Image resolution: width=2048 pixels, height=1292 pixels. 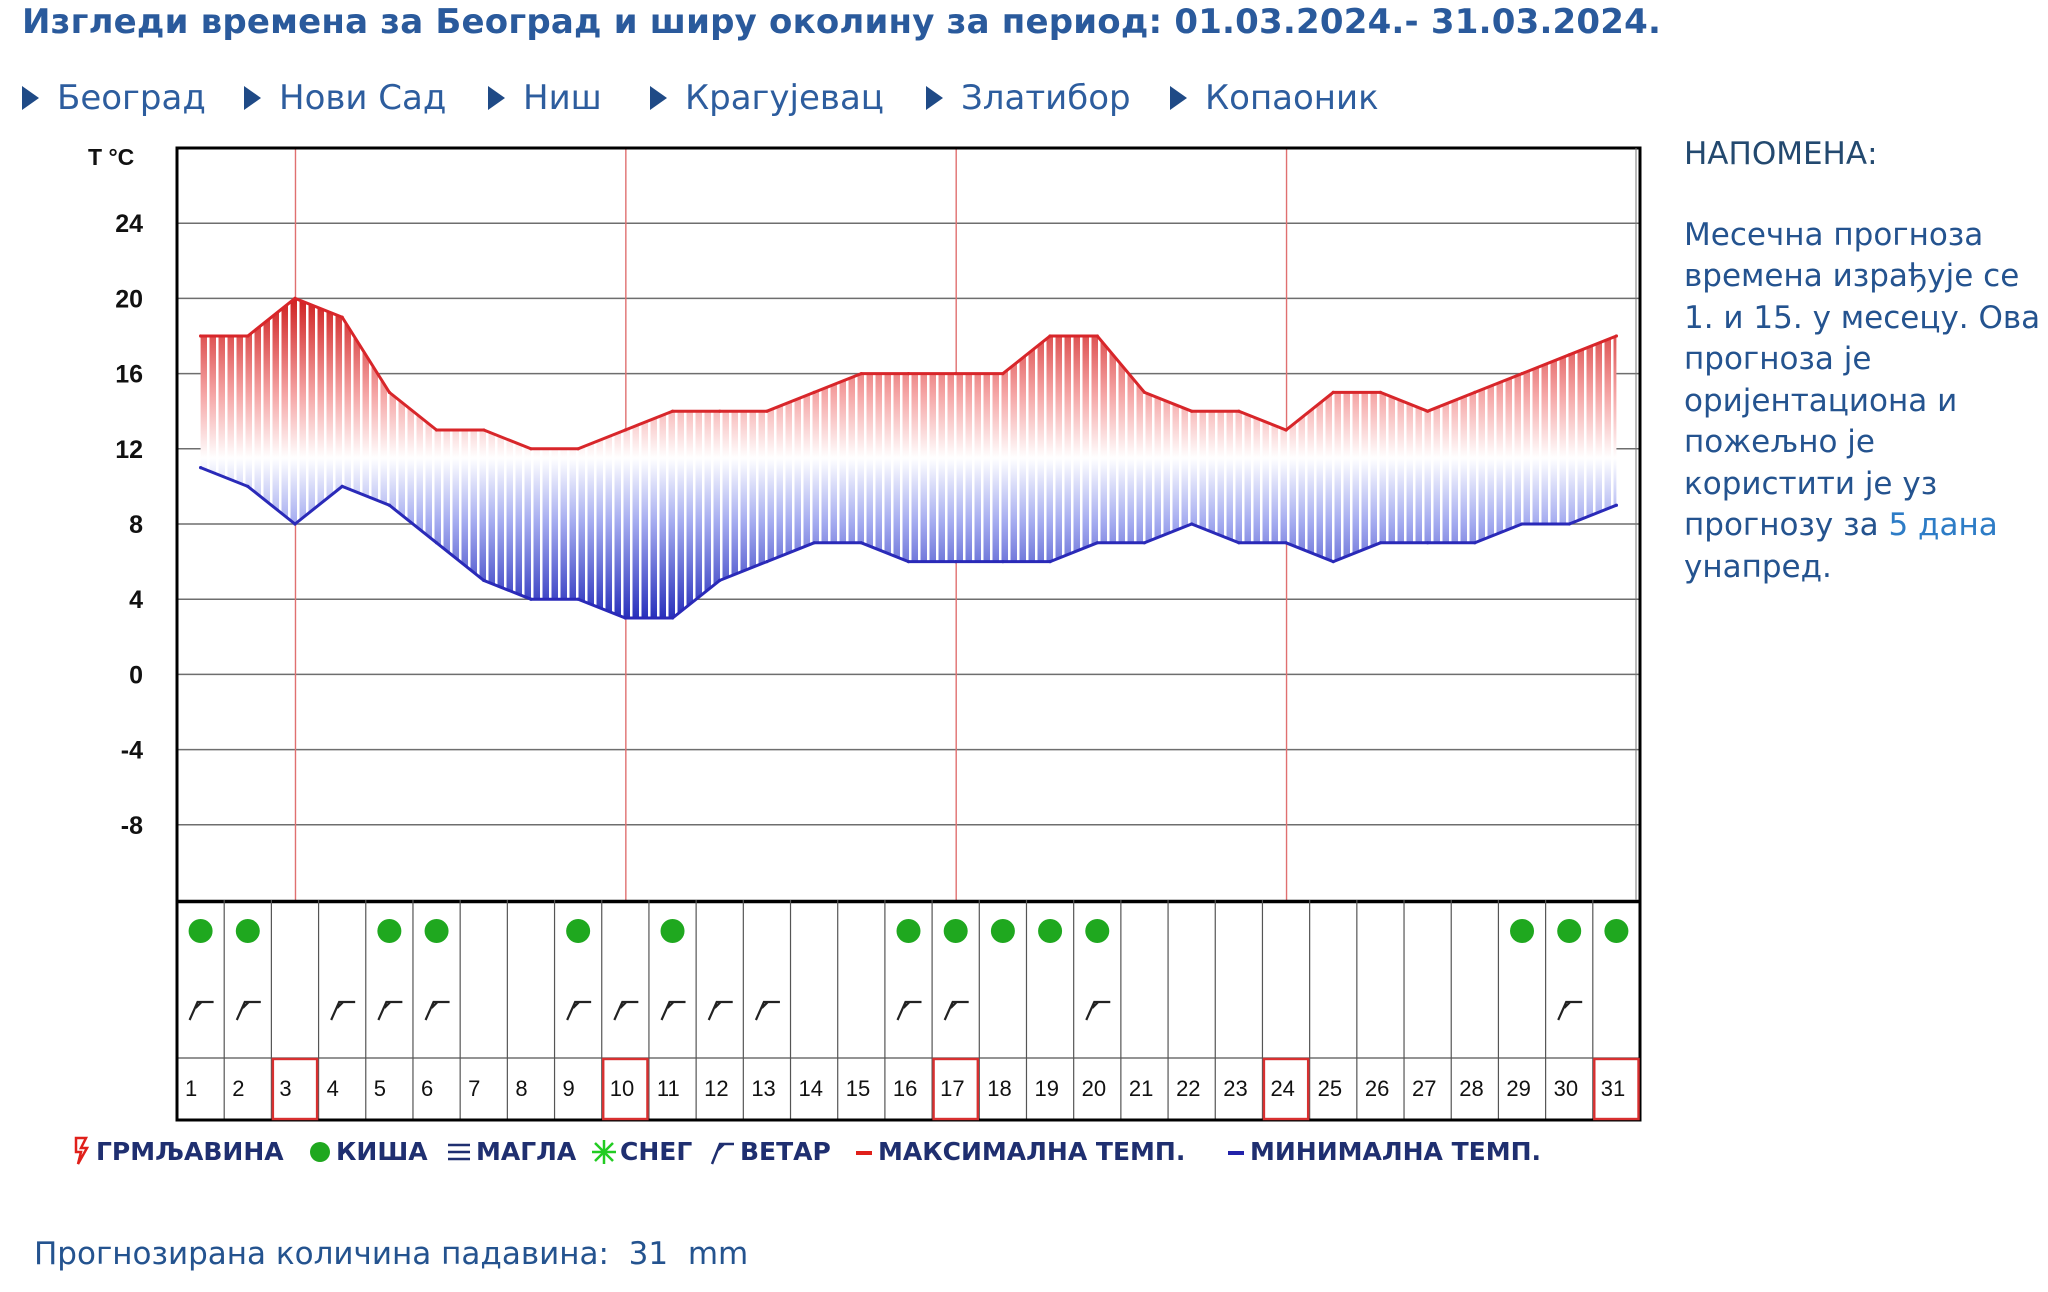 I want to click on weather-icons, so click(x=908, y=970).